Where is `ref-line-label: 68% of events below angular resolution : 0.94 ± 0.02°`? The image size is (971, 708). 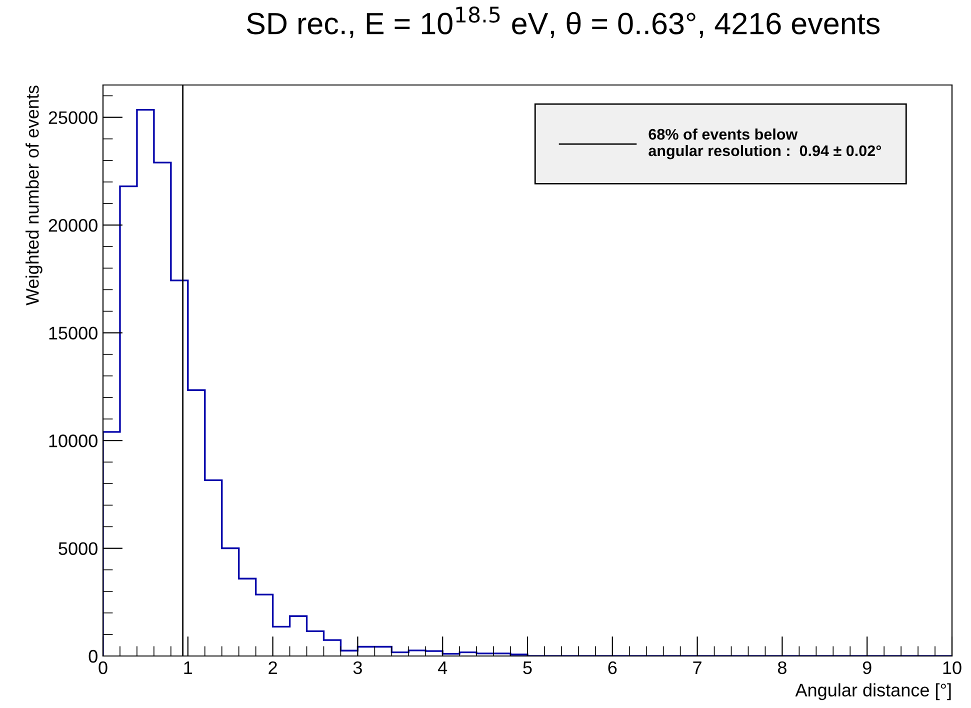
ref-line-label: 68% of events below angular resolution : 0.94 ± 0.02° is located at coordinates (765, 144).